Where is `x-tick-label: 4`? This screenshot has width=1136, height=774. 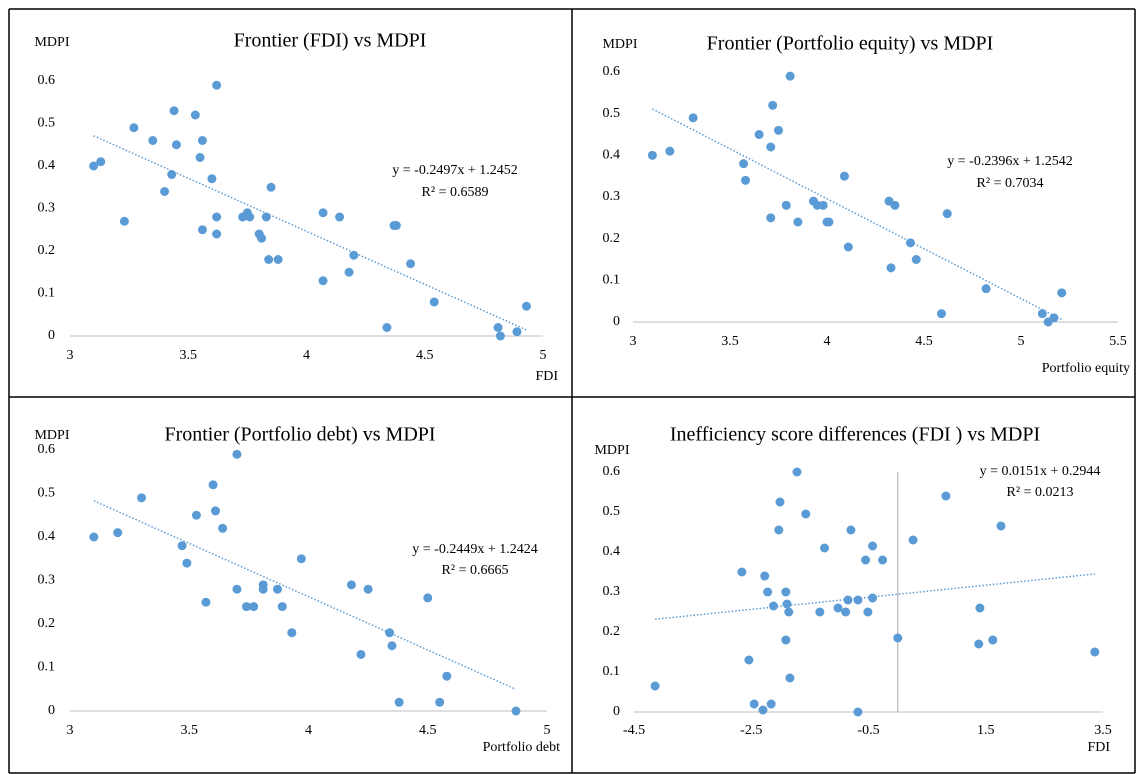 x-tick-label: 4 is located at coordinates (827, 341).